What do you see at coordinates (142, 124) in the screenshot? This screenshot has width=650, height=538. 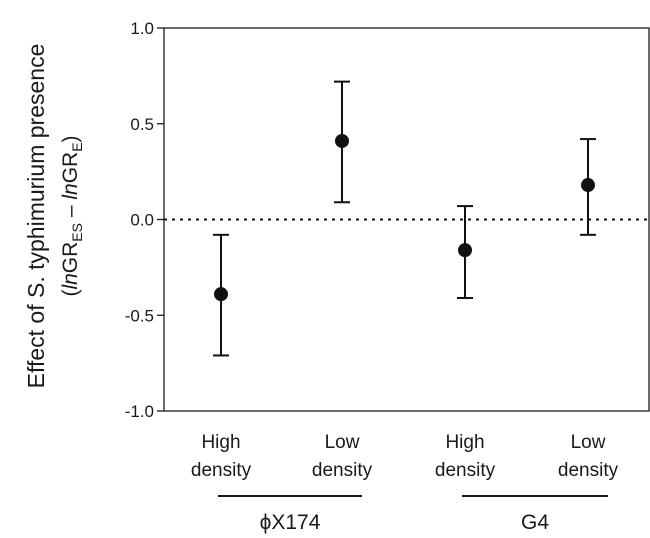 I see `y-tick-label: 0.5` at bounding box center [142, 124].